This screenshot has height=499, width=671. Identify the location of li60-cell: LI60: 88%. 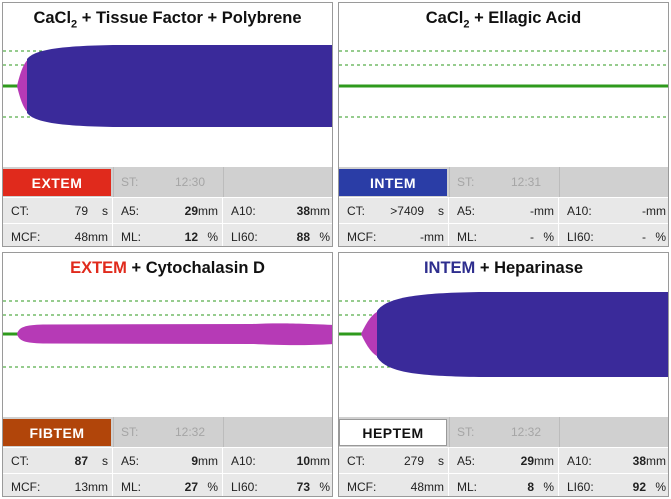
(277, 235).